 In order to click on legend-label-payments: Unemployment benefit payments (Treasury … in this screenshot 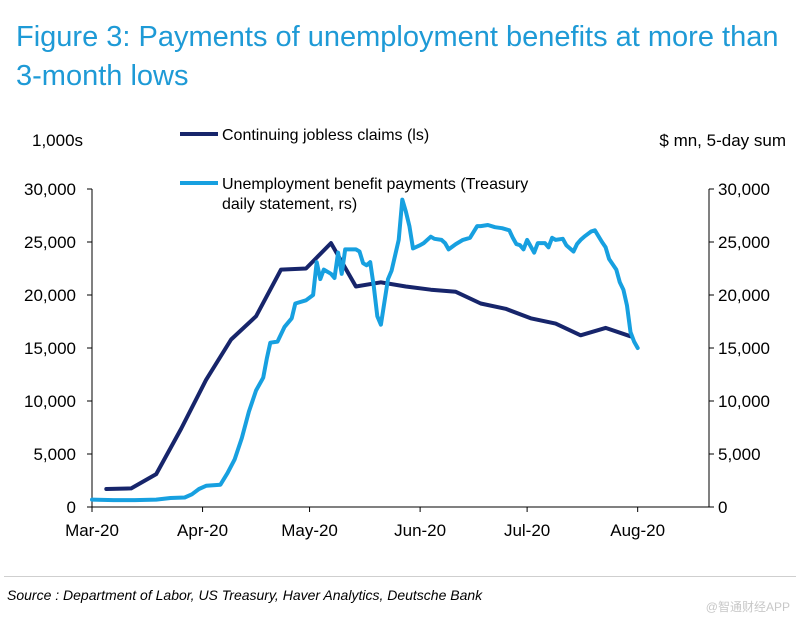, I will do `click(377, 194)`.